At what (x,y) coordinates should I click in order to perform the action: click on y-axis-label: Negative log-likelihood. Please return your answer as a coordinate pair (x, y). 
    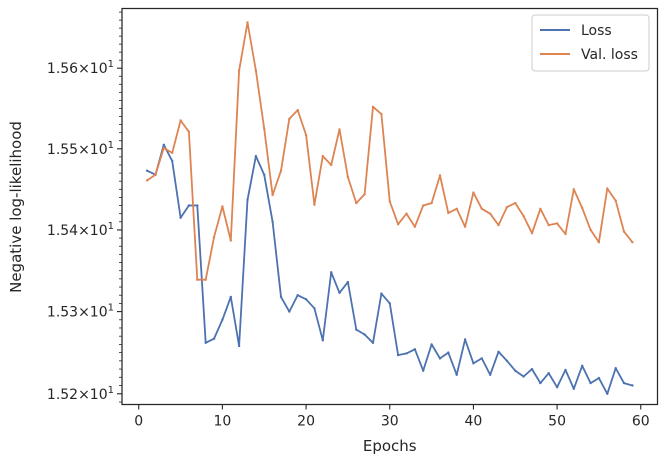
    Looking at the image, I should click on (16, 207).